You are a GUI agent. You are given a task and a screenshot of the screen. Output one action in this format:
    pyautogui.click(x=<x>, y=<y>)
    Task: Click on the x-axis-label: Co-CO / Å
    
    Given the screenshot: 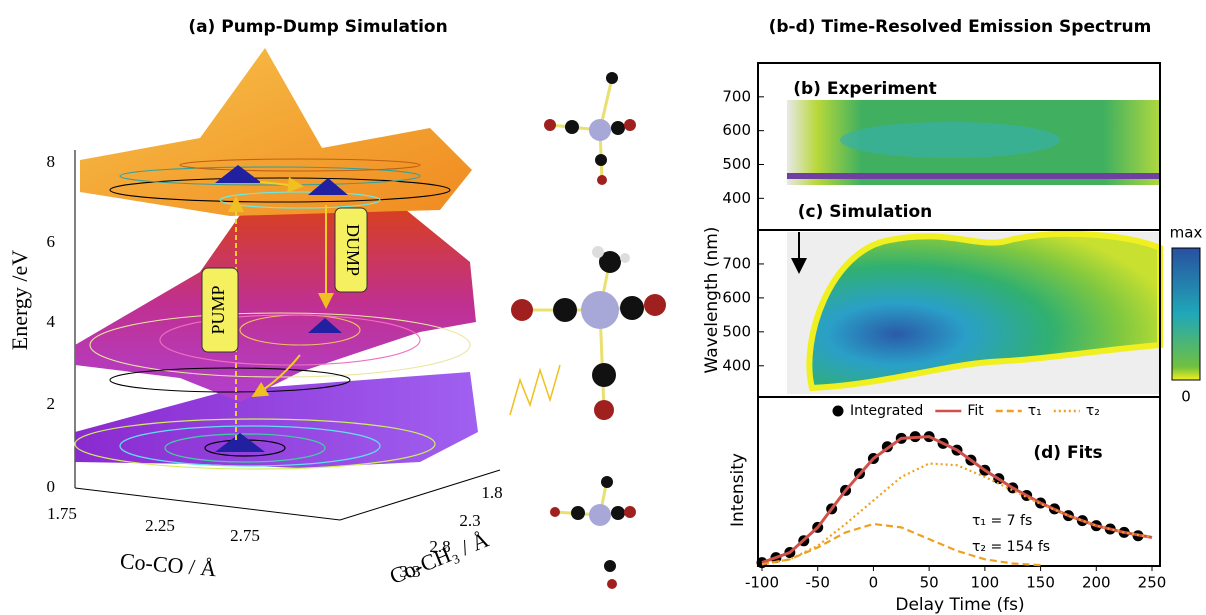 What is the action you would take?
    pyautogui.click(x=168, y=564)
    